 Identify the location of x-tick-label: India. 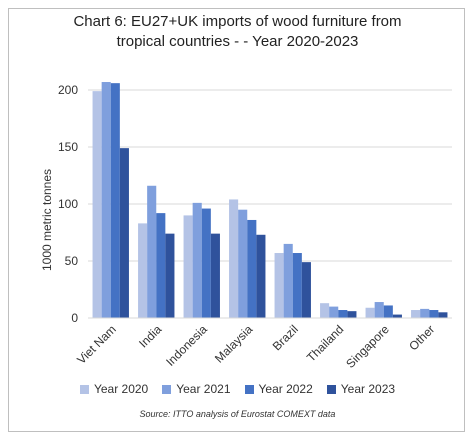
(150, 336).